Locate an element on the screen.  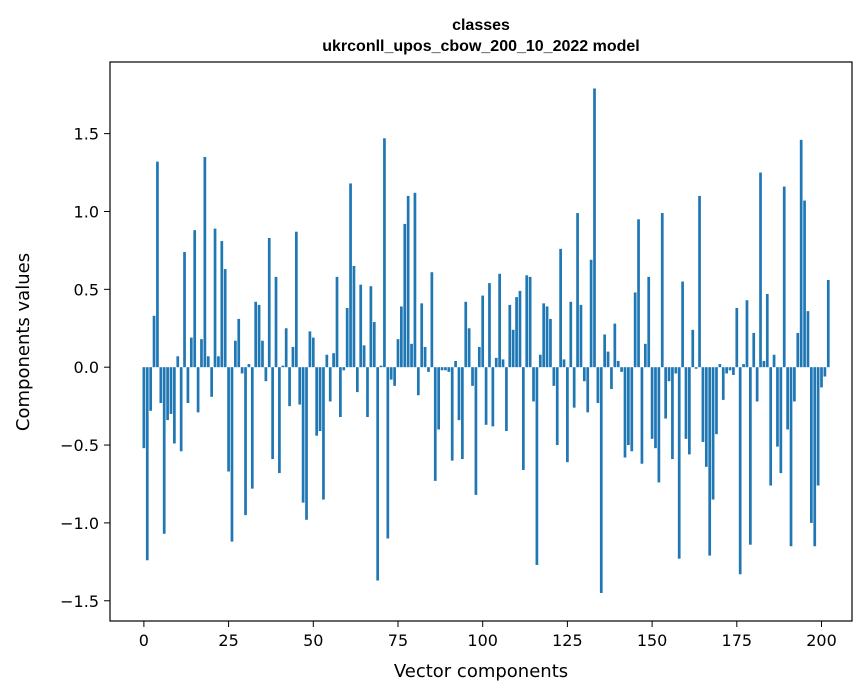
x-tick-label: 75 is located at coordinates (398, 640).